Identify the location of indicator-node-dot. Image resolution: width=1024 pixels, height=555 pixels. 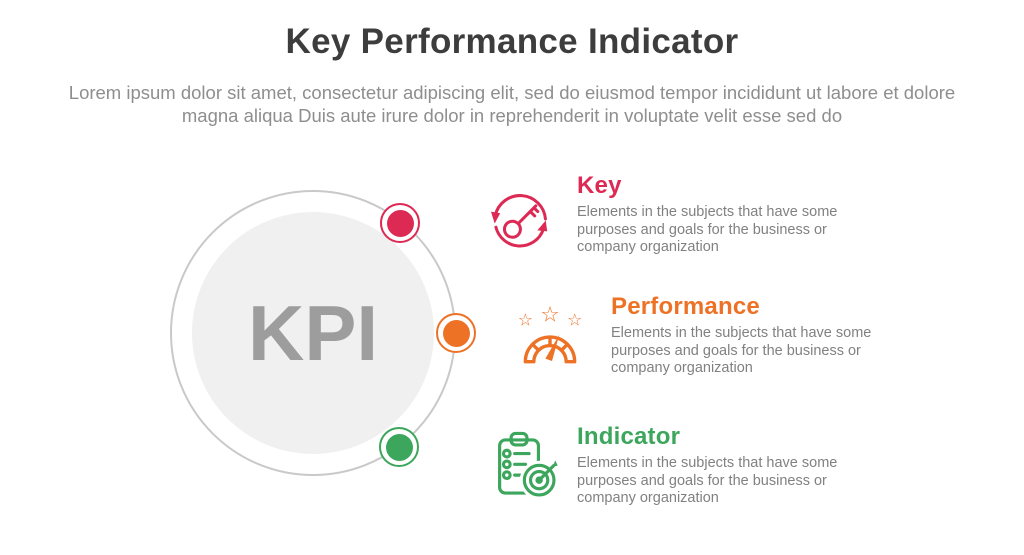
(399, 447).